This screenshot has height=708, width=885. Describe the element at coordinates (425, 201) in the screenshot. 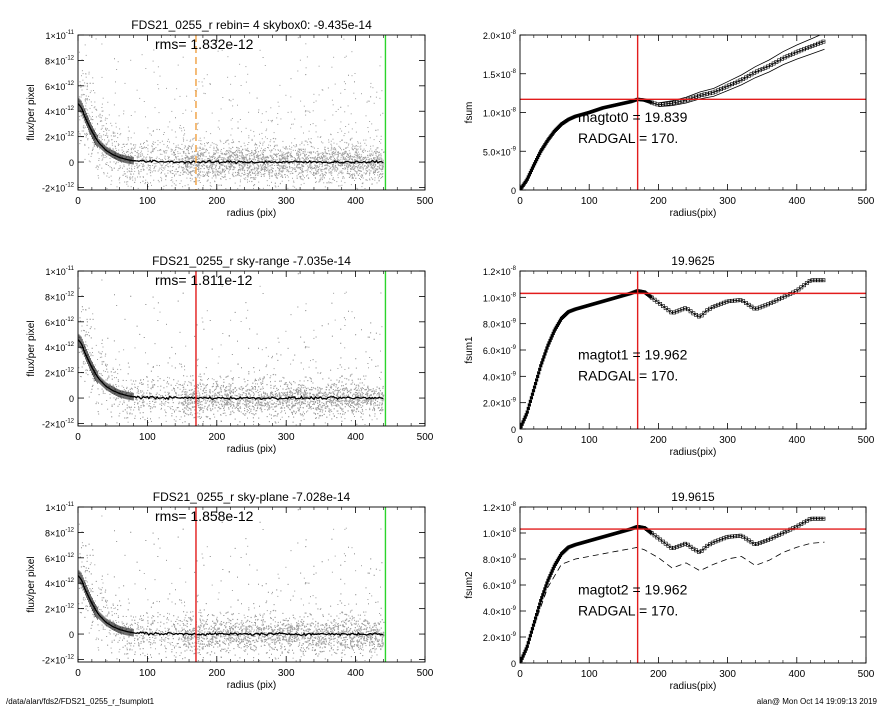

I see `x-tick-label: 500` at that location.